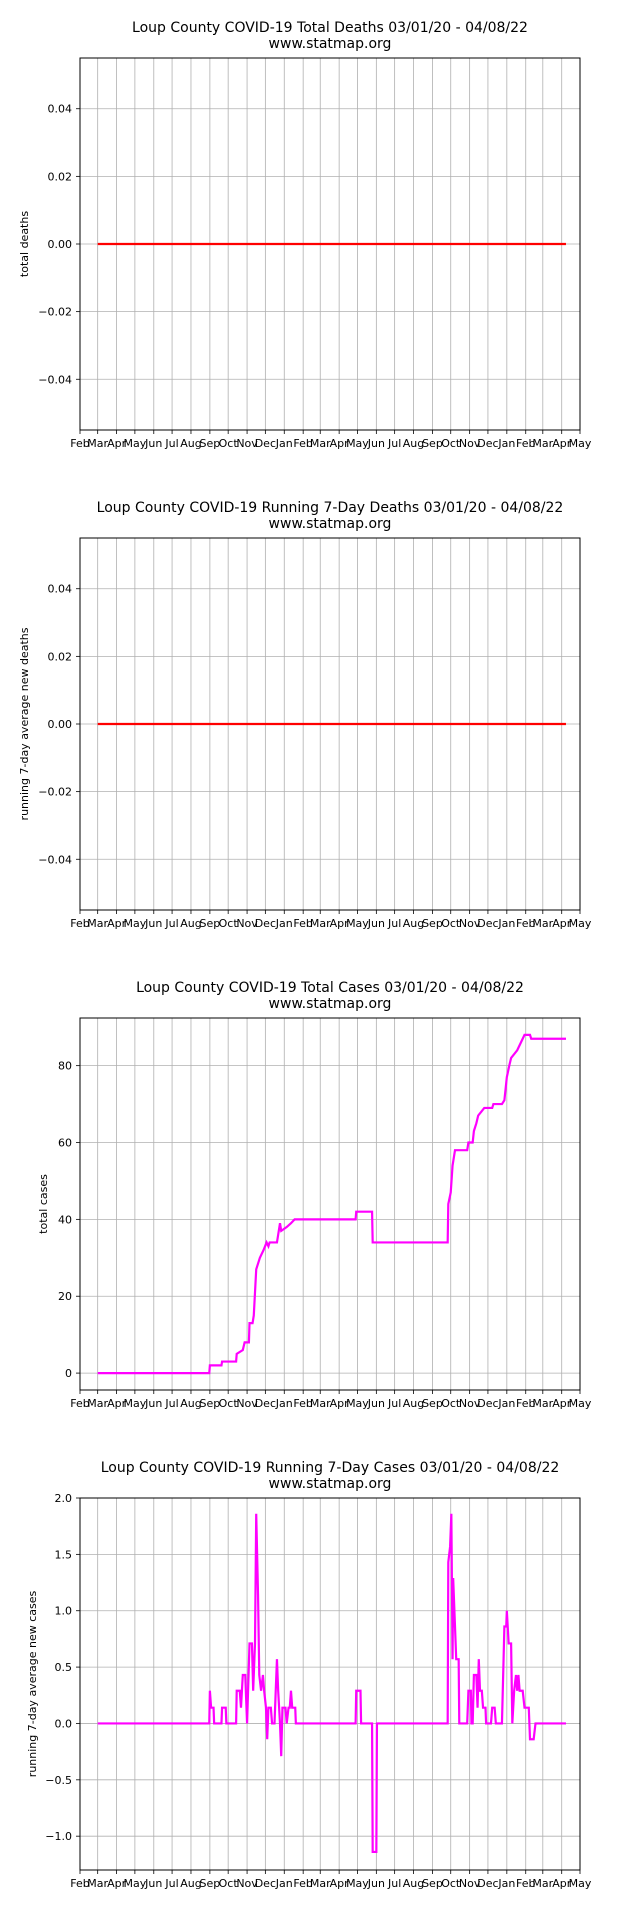 The height and width of the screenshot is (1920, 640). I want to click on series-line, so click(331, 1204).